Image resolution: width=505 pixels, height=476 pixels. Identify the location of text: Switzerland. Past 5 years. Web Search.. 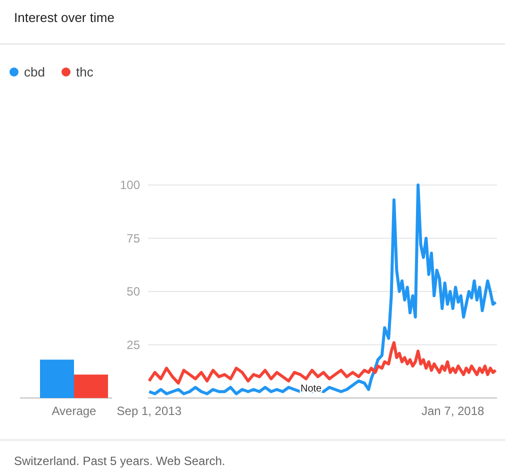
(120, 461).